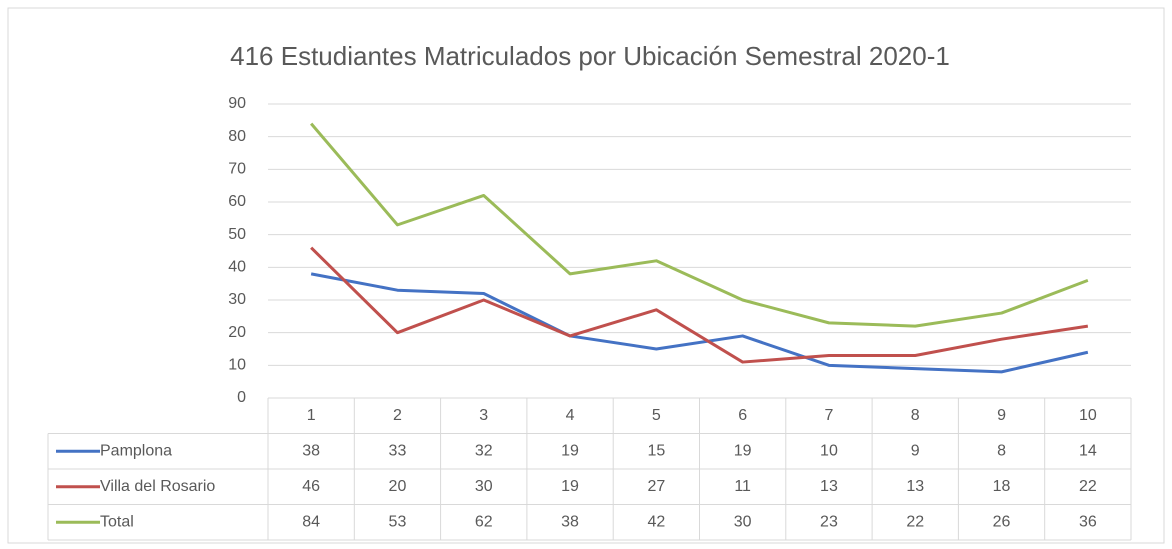 This screenshot has width=1172, height=549. What do you see at coordinates (1088, 415) in the screenshot?
I see `x-tick-label: 10` at bounding box center [1088, 415].